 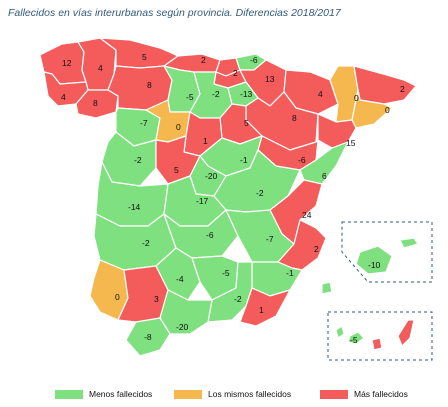 I want to click on label-cadiz: -8, so click(x=148, y=337).